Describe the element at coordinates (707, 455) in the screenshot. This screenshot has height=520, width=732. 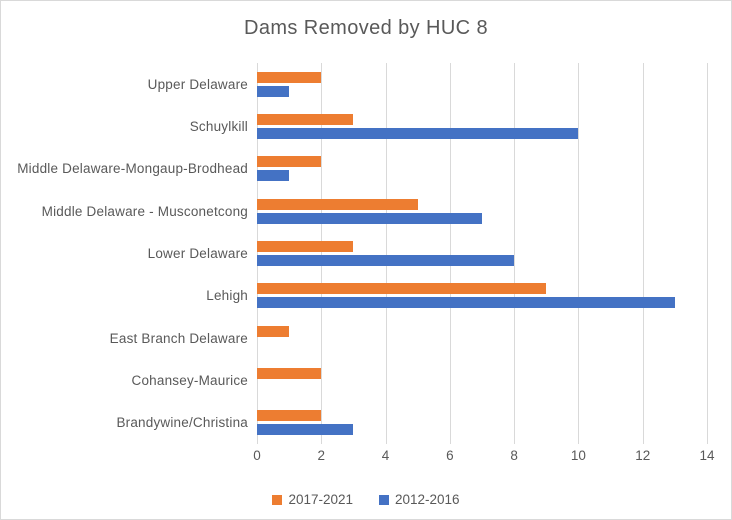
I see `x-tick-label: 14` at that location.